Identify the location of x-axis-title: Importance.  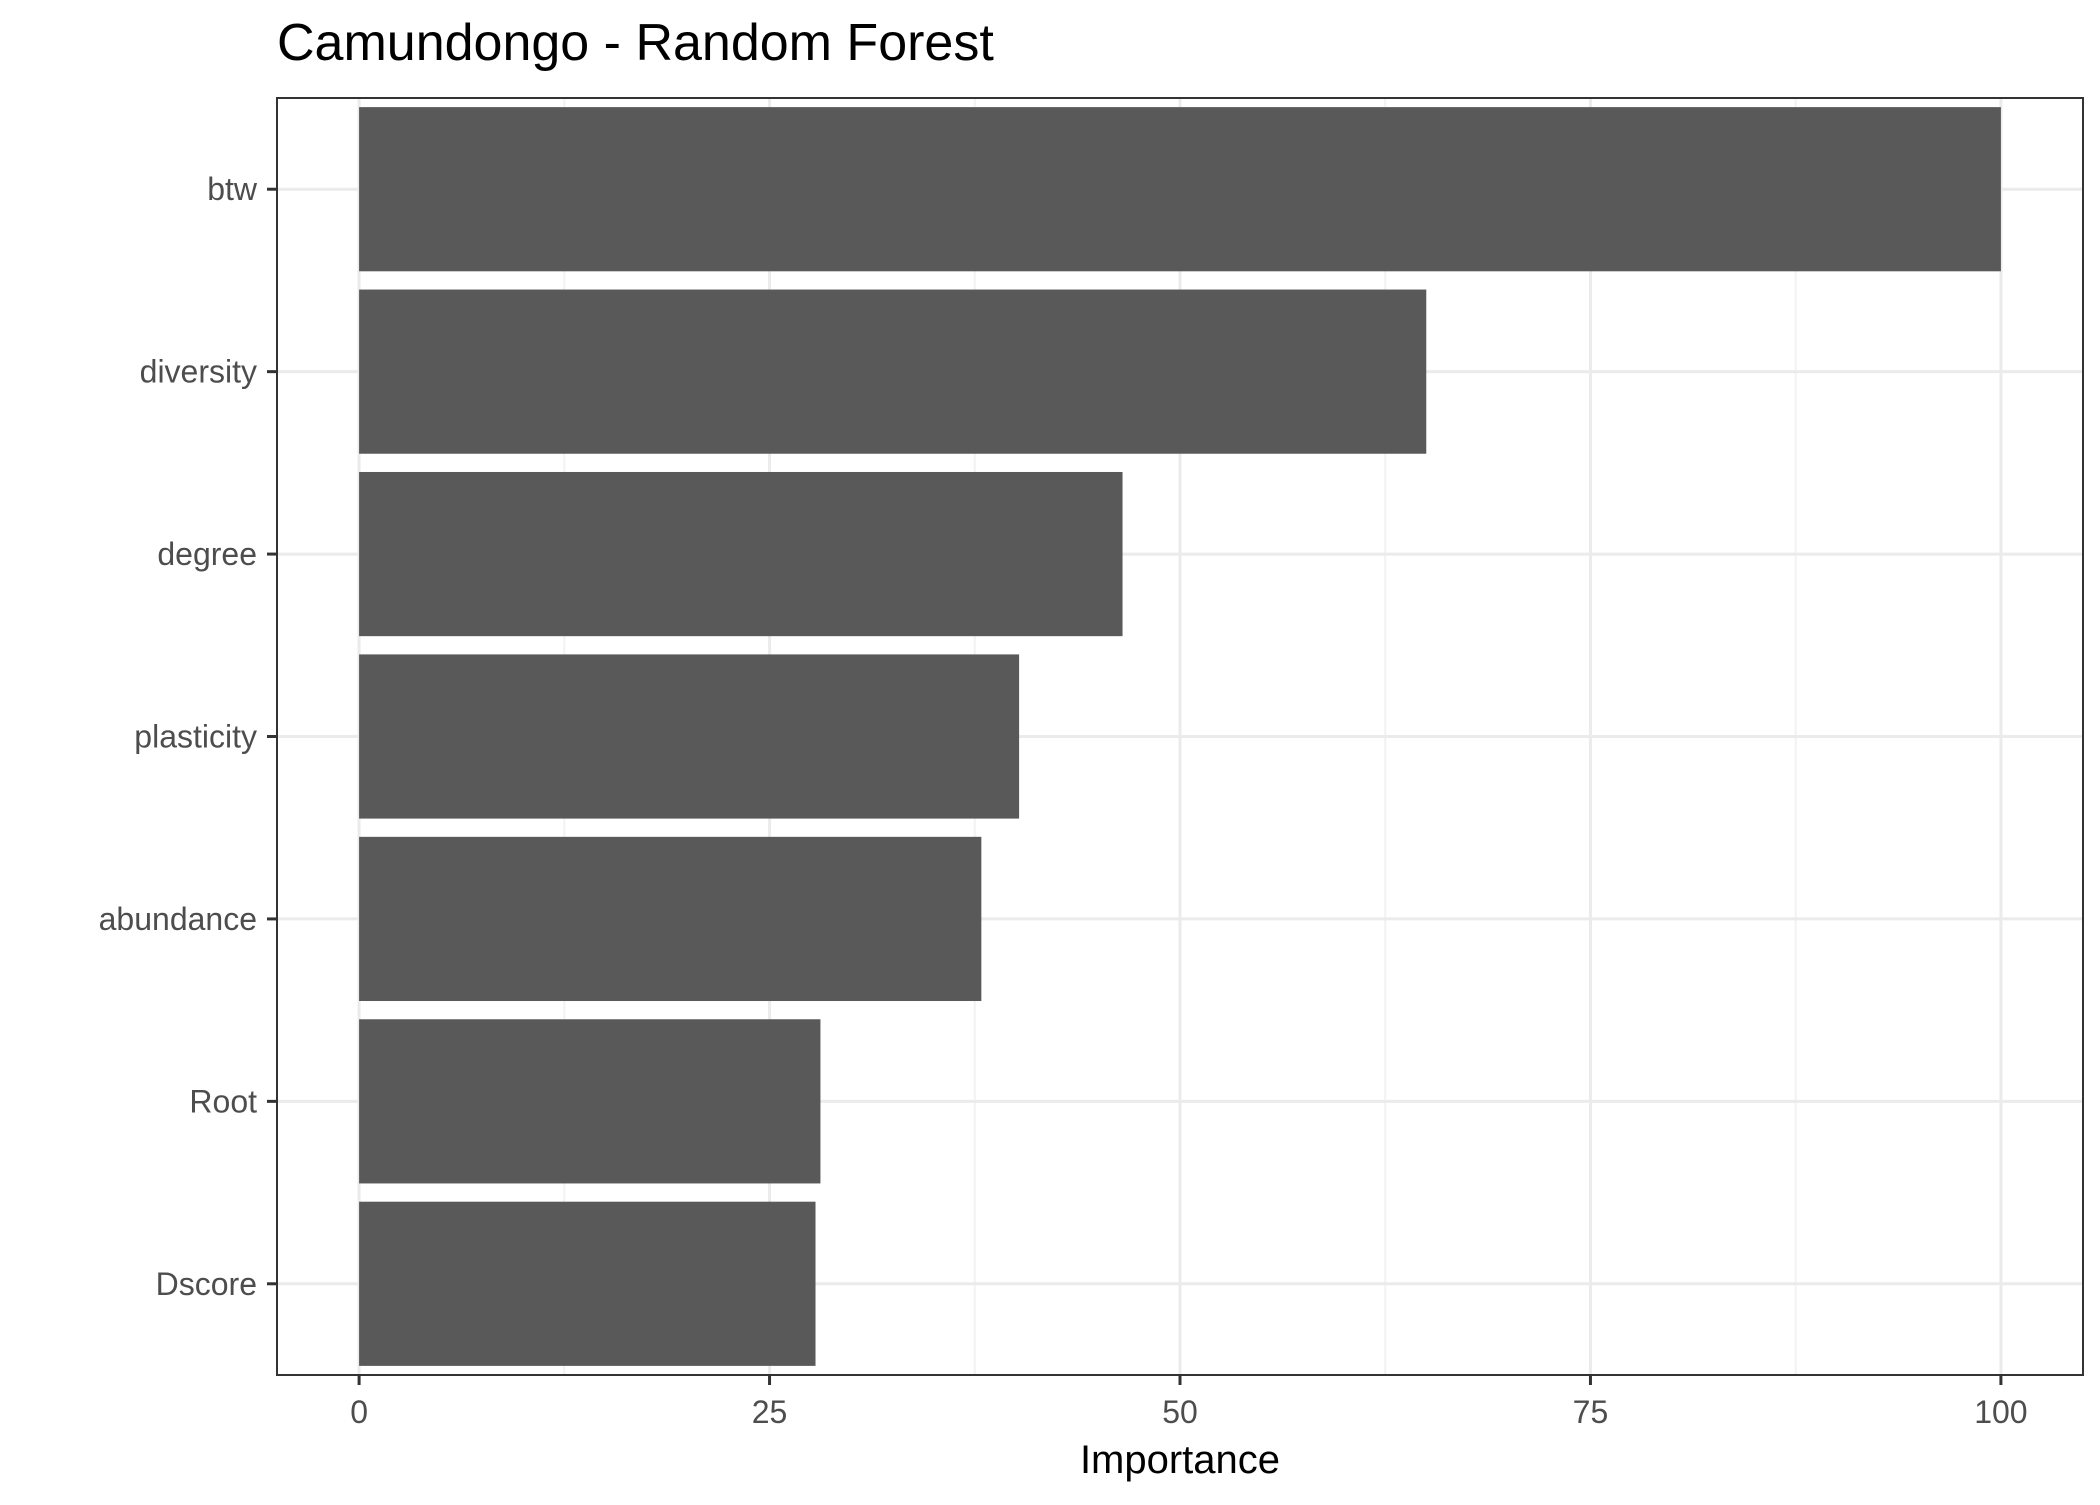
(1180, 1460).